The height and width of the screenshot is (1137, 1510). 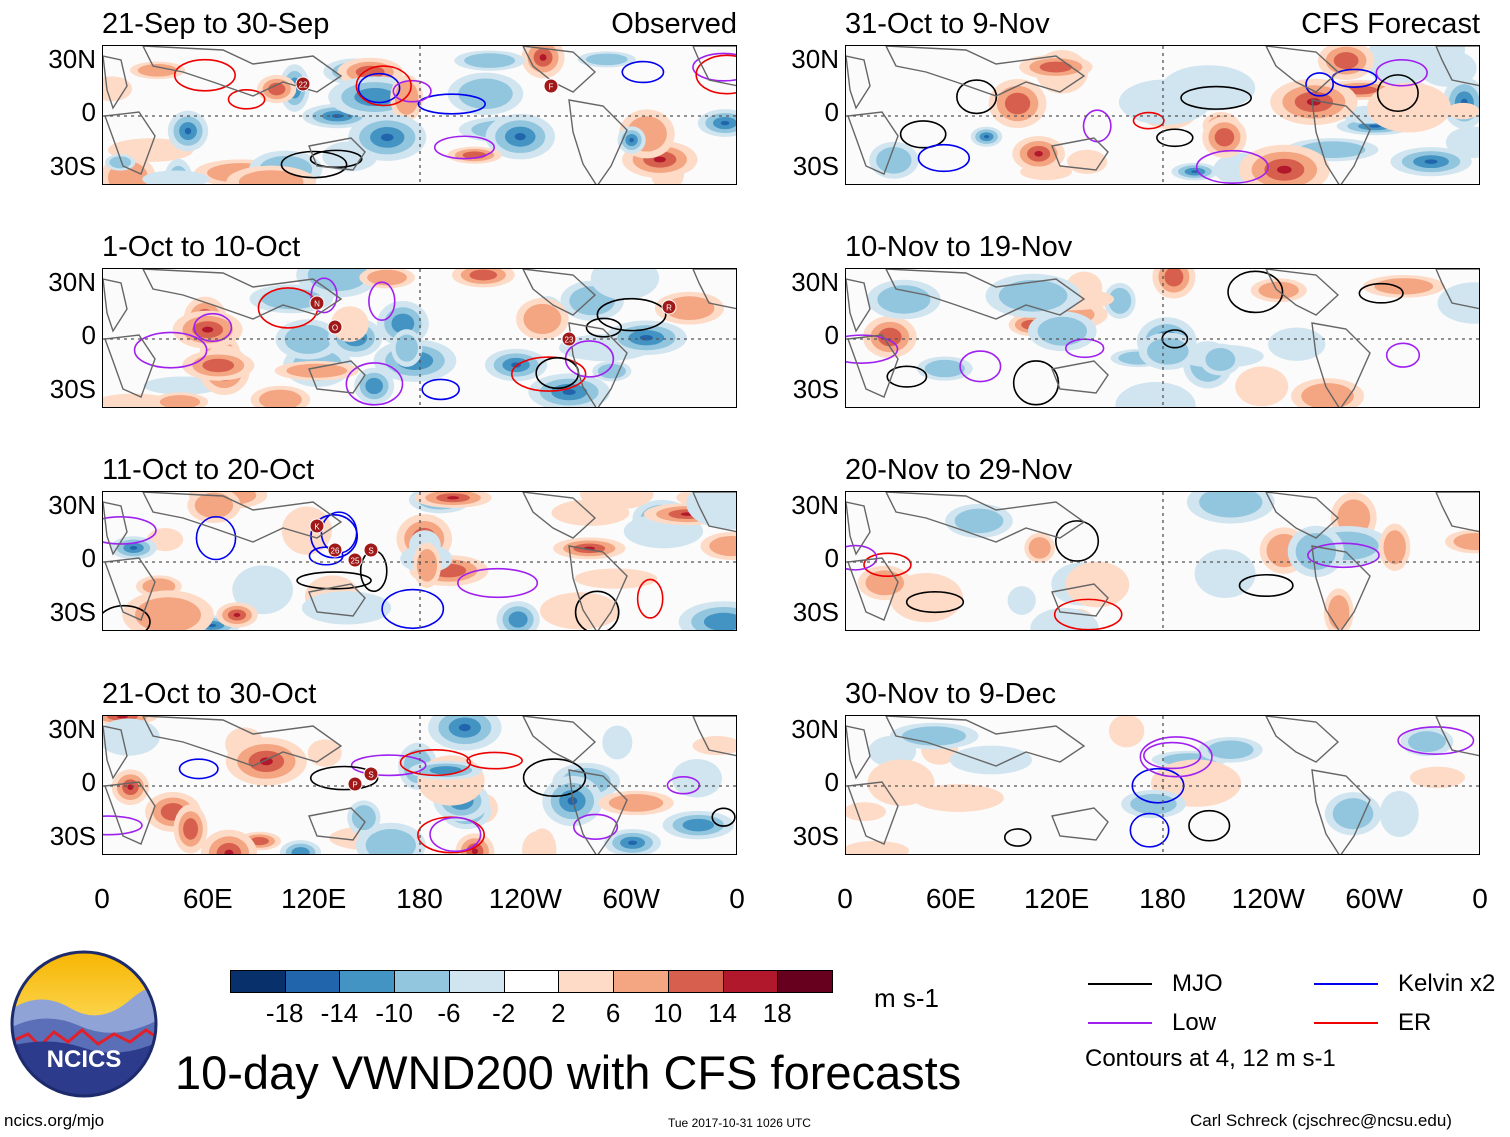 What do you see at coordinates (371, 774) in the screenshot?
I see `storm-marker: S` at bounding box center [371, 774].